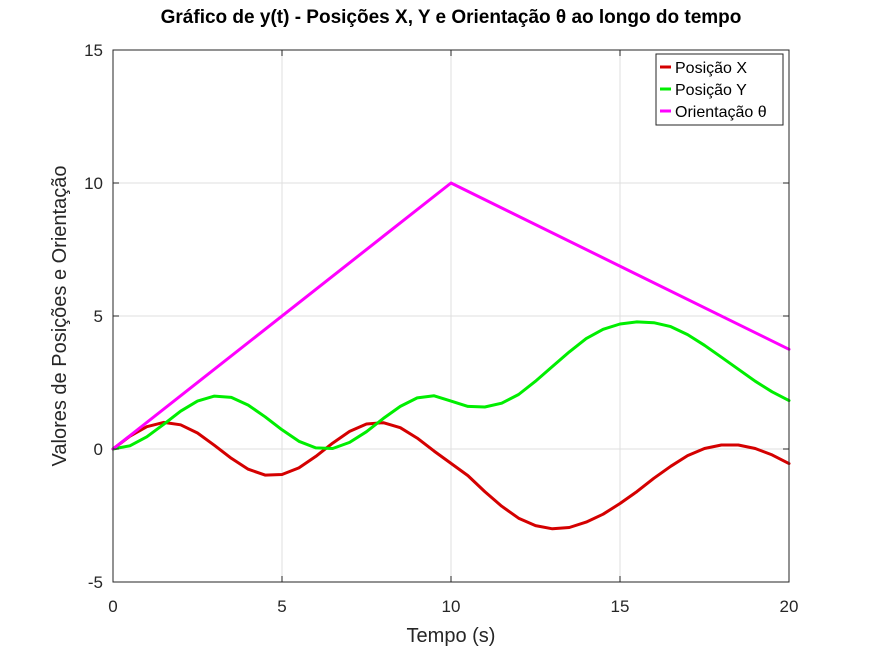  What do you see at coordinates (789, 606) in the screenshot?
I see `x-tick-label: 20` at bounding box center [789, 606].